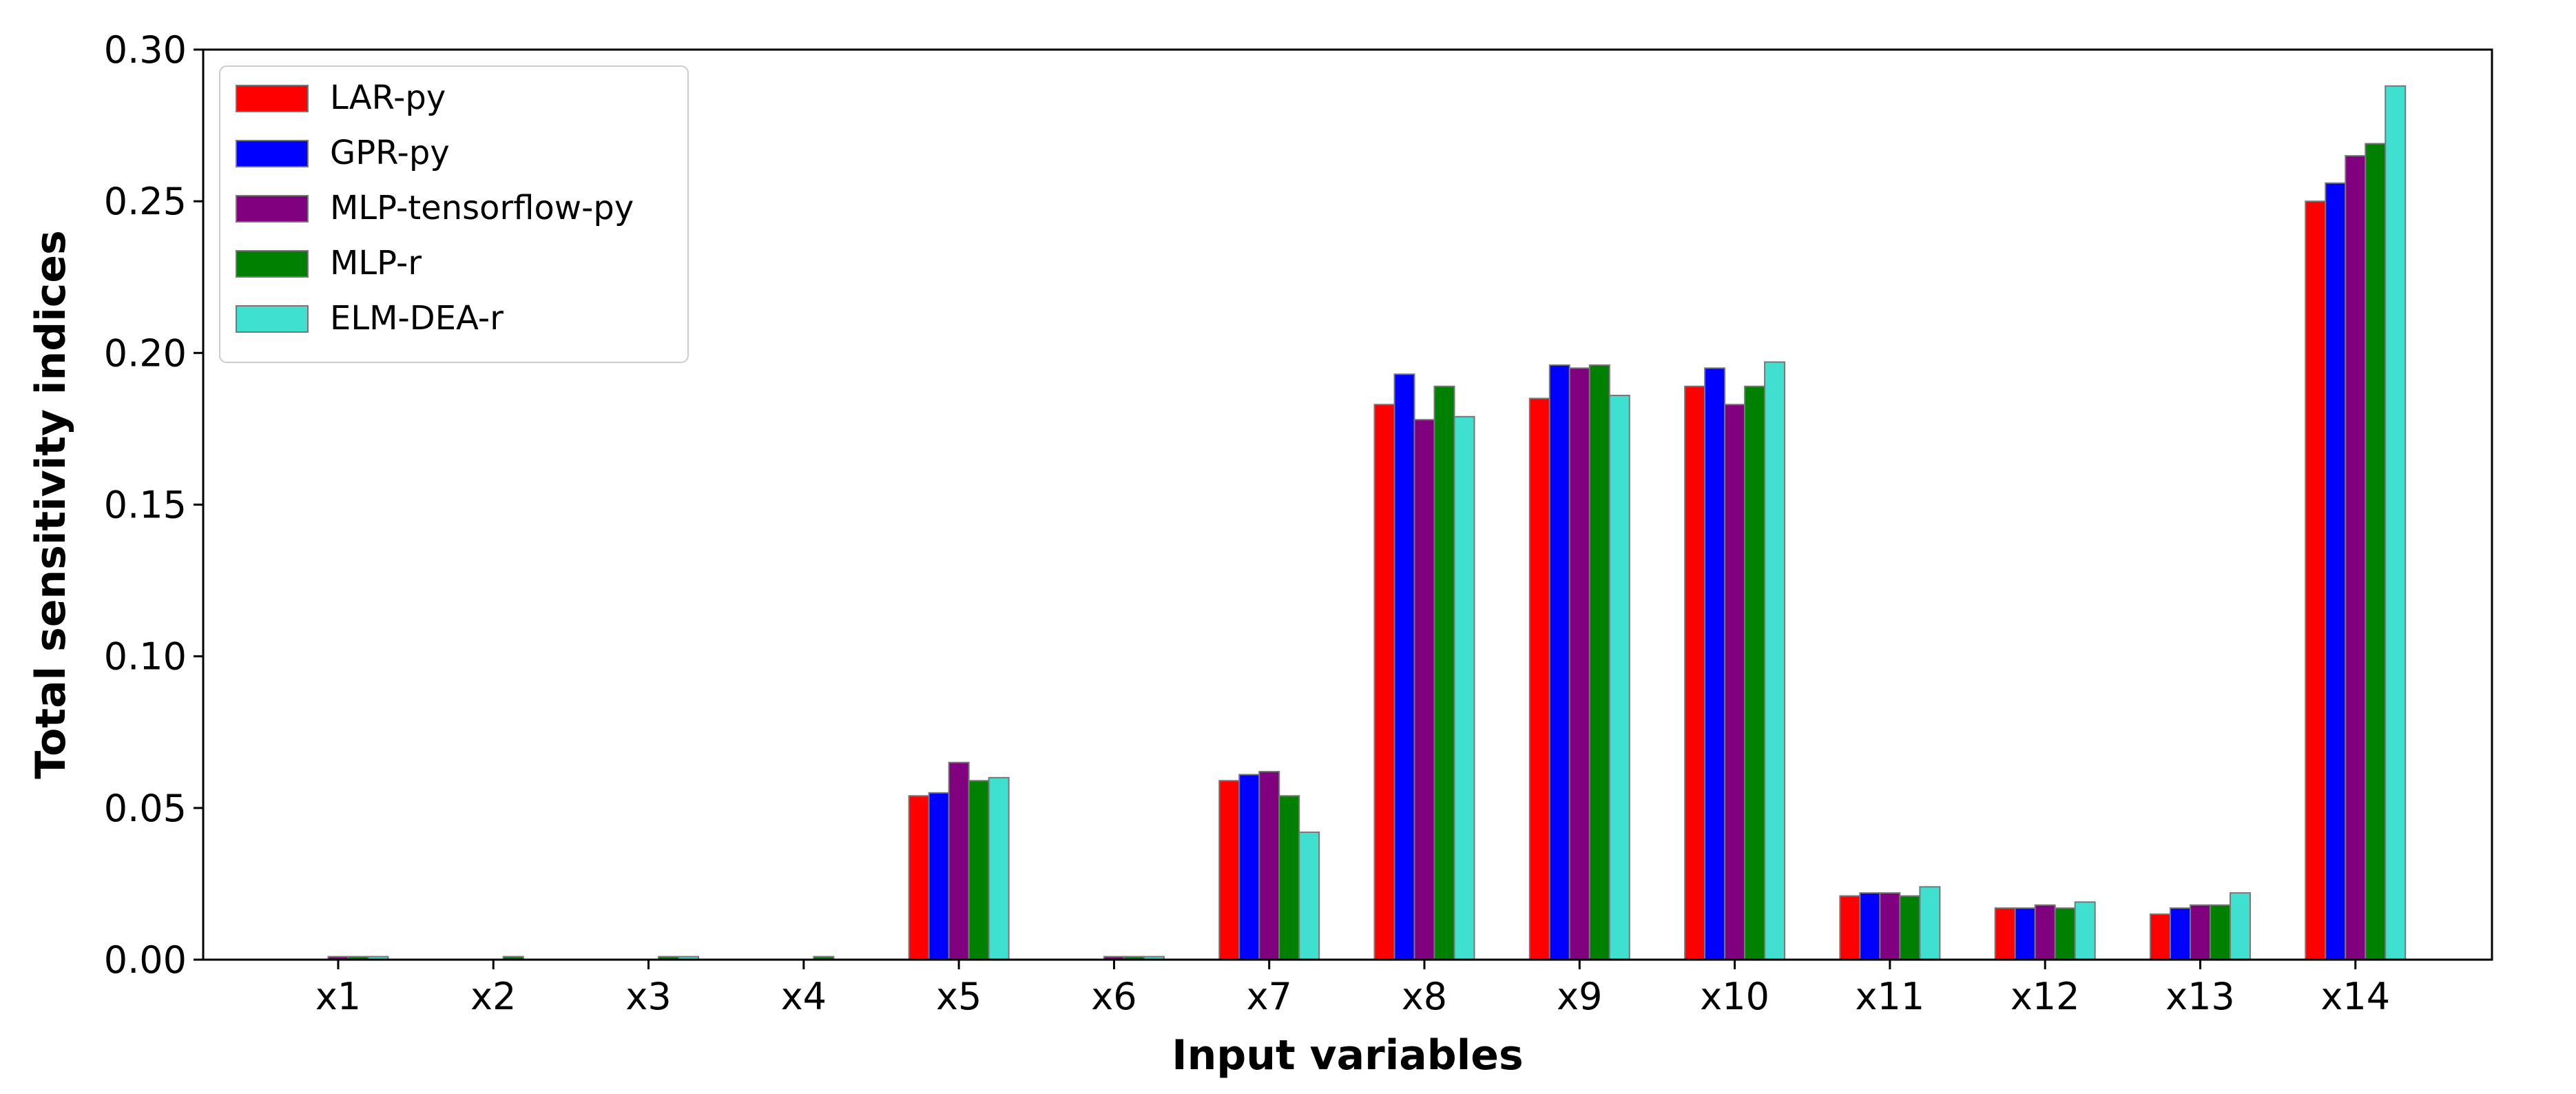  Describe the element at coordinates (1424, 689) in the screenshot. I see `bar-x8-mlp-tensorflow-py` at that location.